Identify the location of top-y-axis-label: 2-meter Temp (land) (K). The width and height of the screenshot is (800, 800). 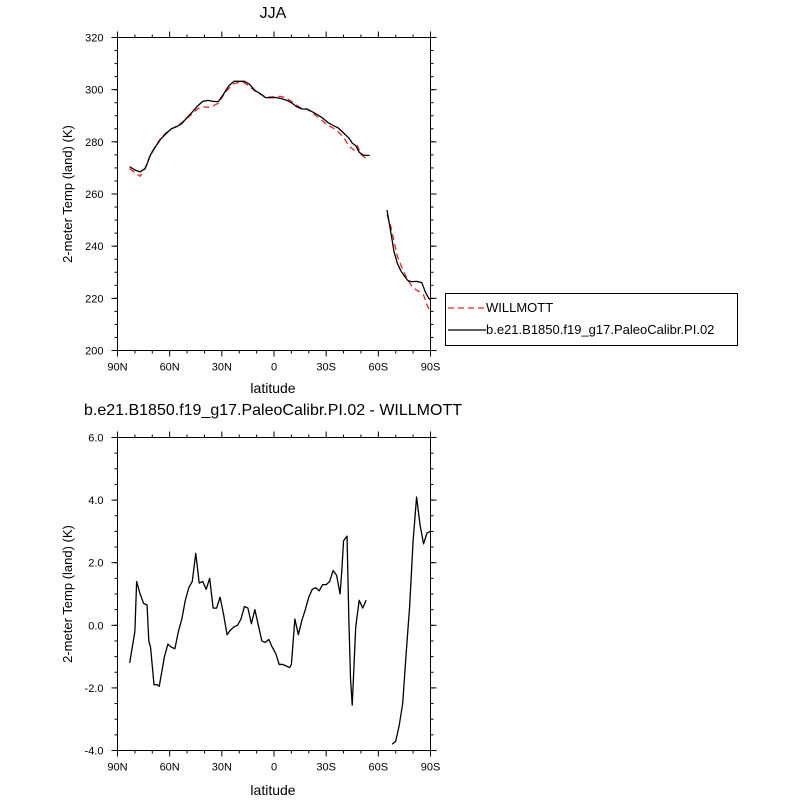
(67, 194).